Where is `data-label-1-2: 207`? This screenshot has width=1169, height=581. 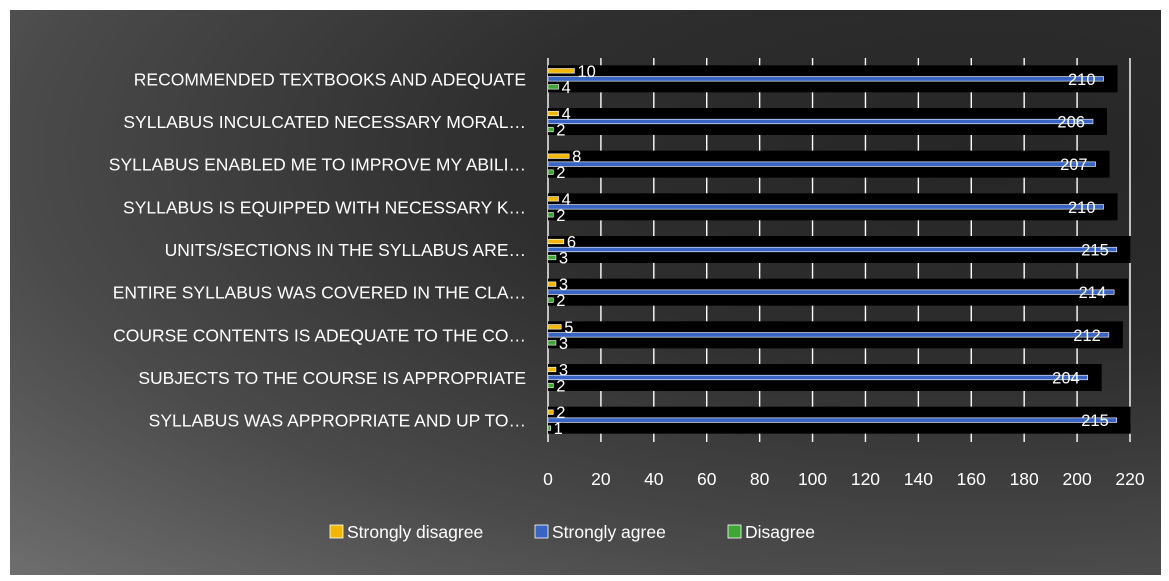 data-label-1-2: 207 is located at coordinates (1074, 165).